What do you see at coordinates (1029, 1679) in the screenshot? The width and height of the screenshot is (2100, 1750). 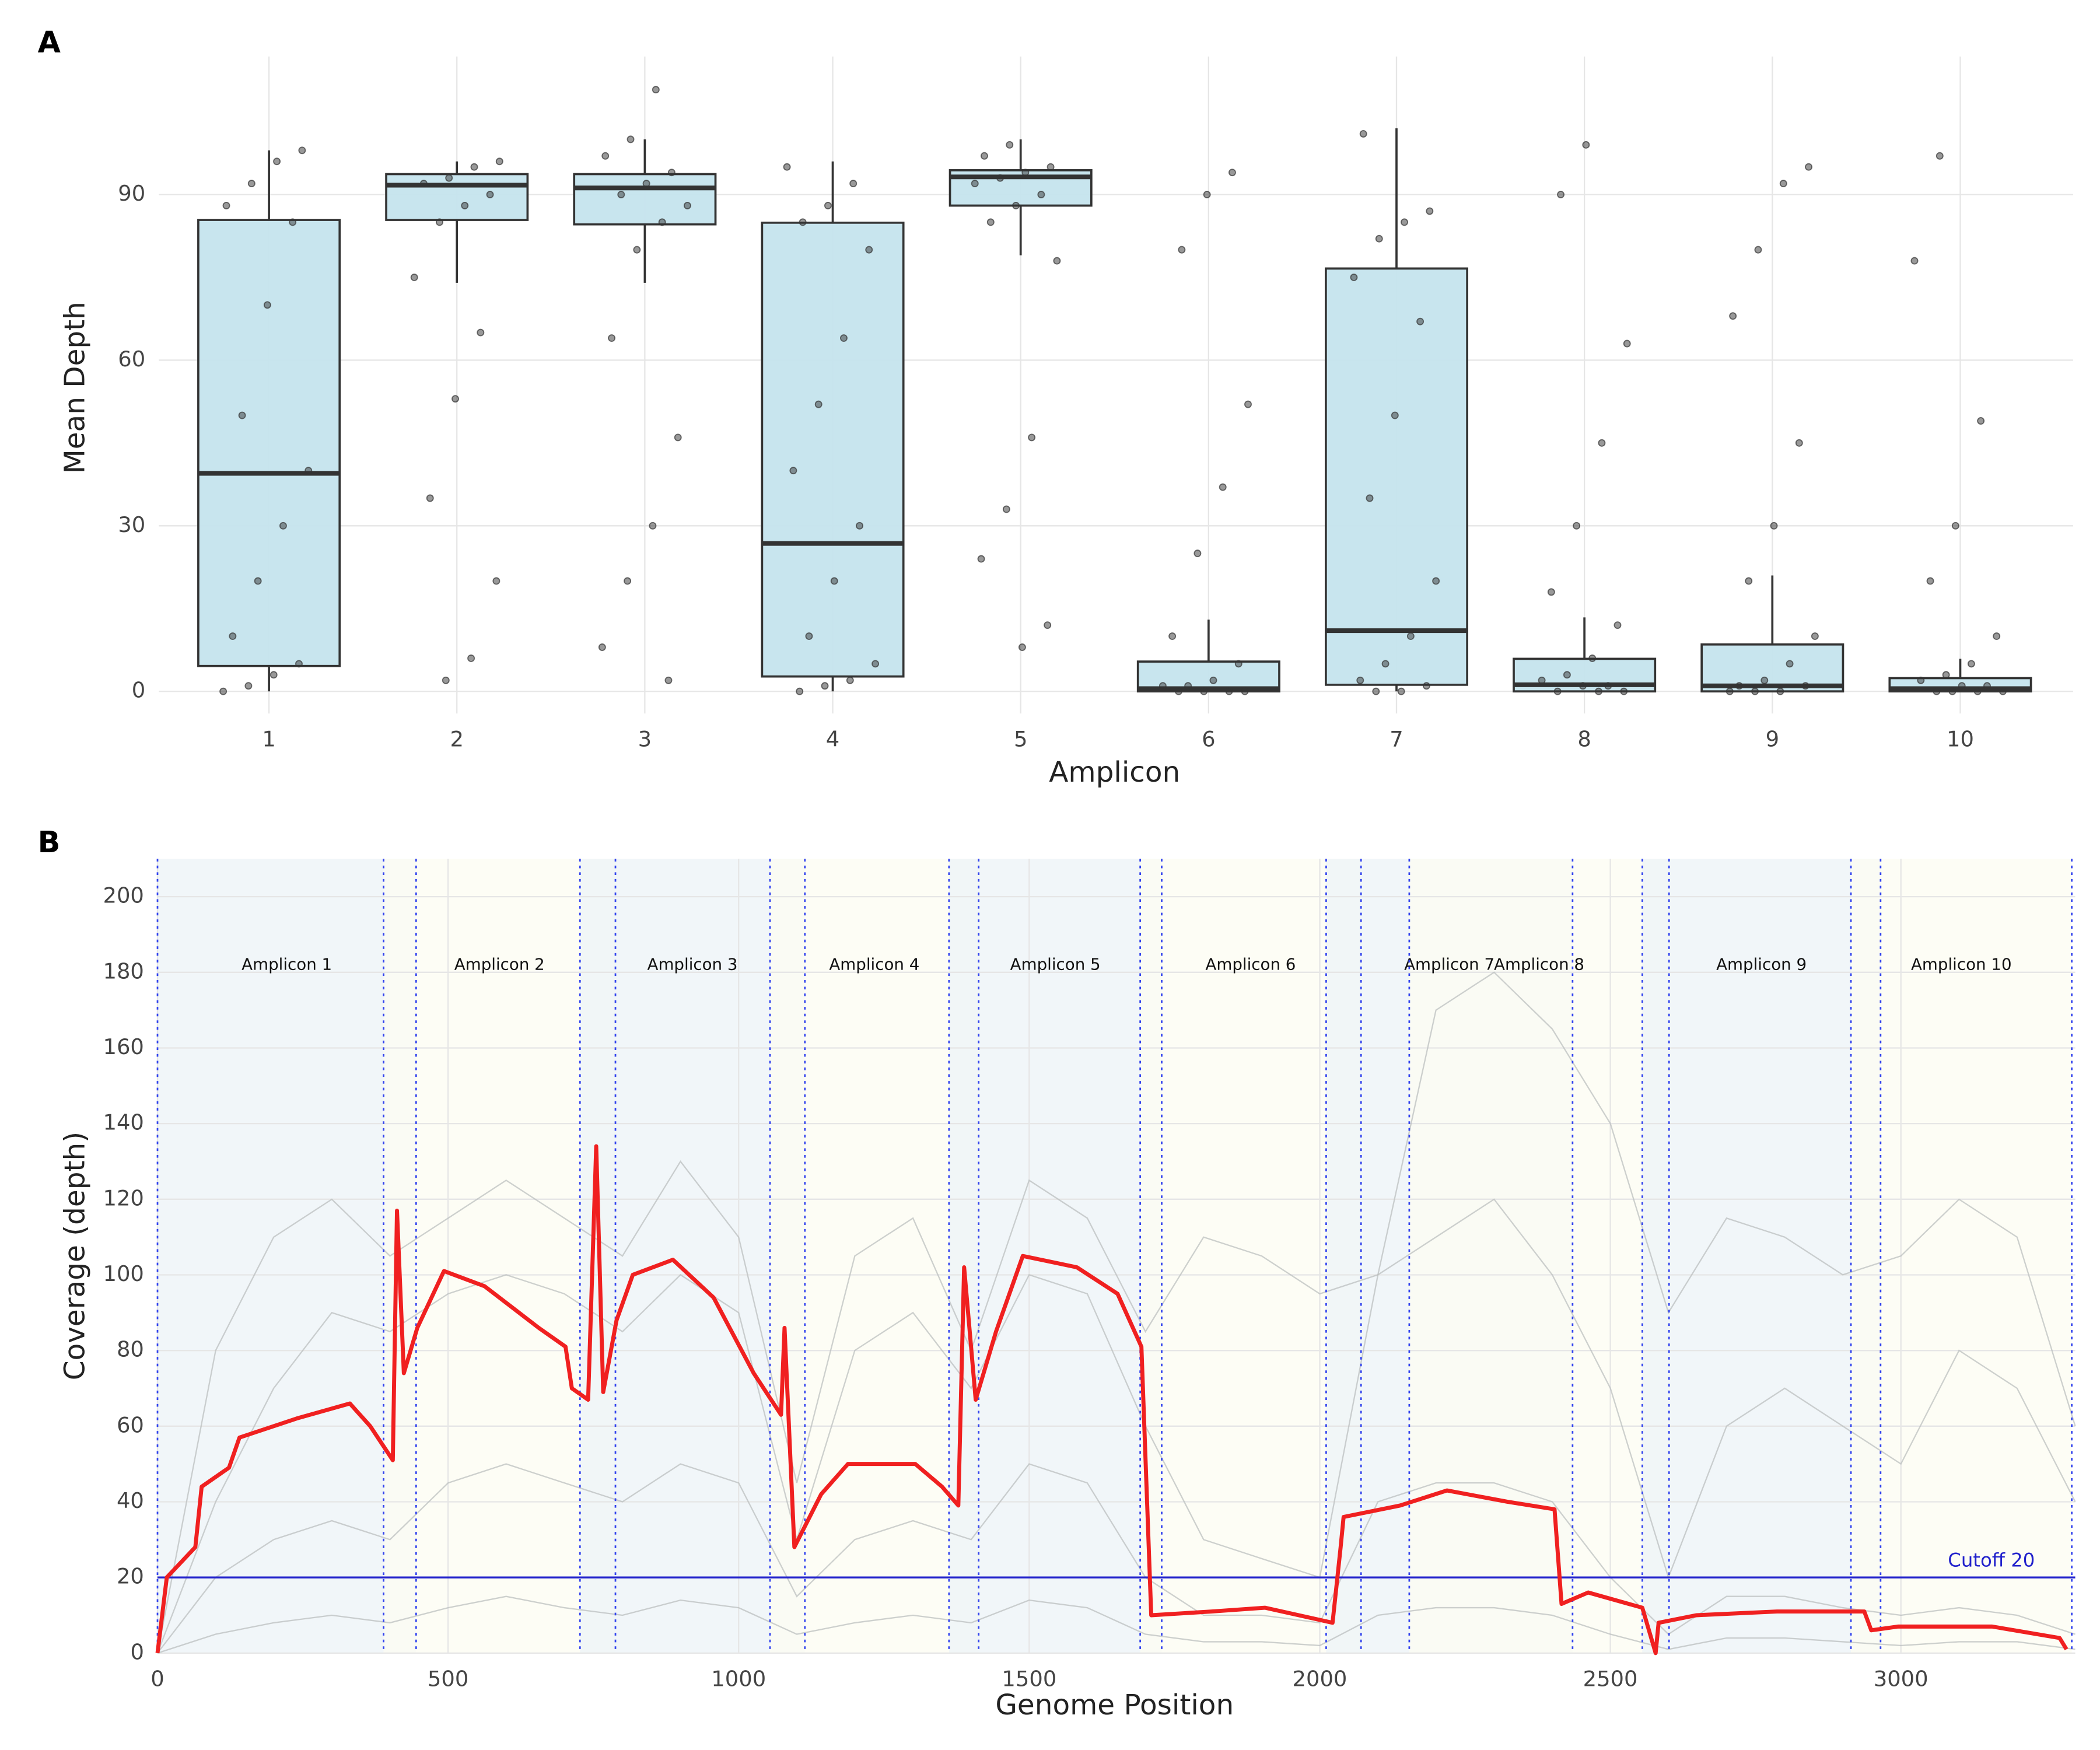 I see `x-tick-label: 1500` at bounding box center [1029, 1679].